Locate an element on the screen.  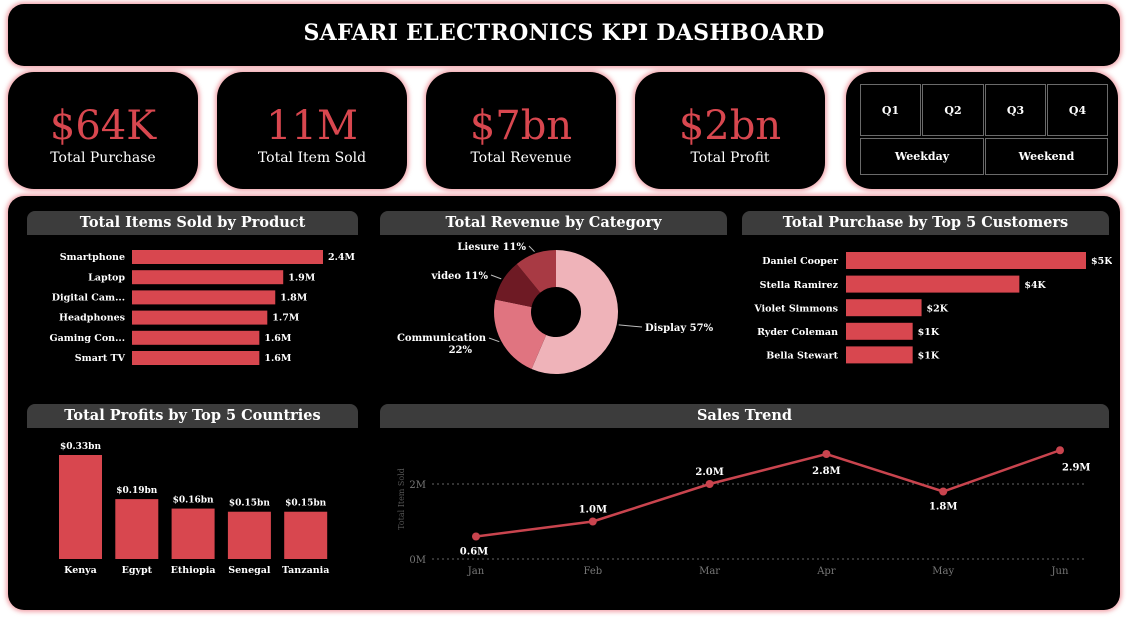
slicer-q3-button: Q3 is located at coordinates (1015, 110).